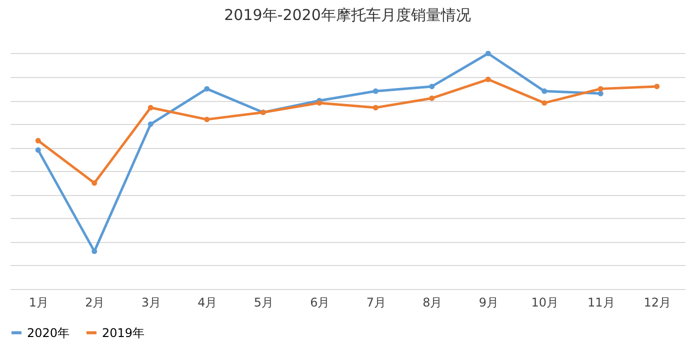 This screenshot has width=700, height=345. I want to click on x-tick-label: 4月, so click(208, 303).